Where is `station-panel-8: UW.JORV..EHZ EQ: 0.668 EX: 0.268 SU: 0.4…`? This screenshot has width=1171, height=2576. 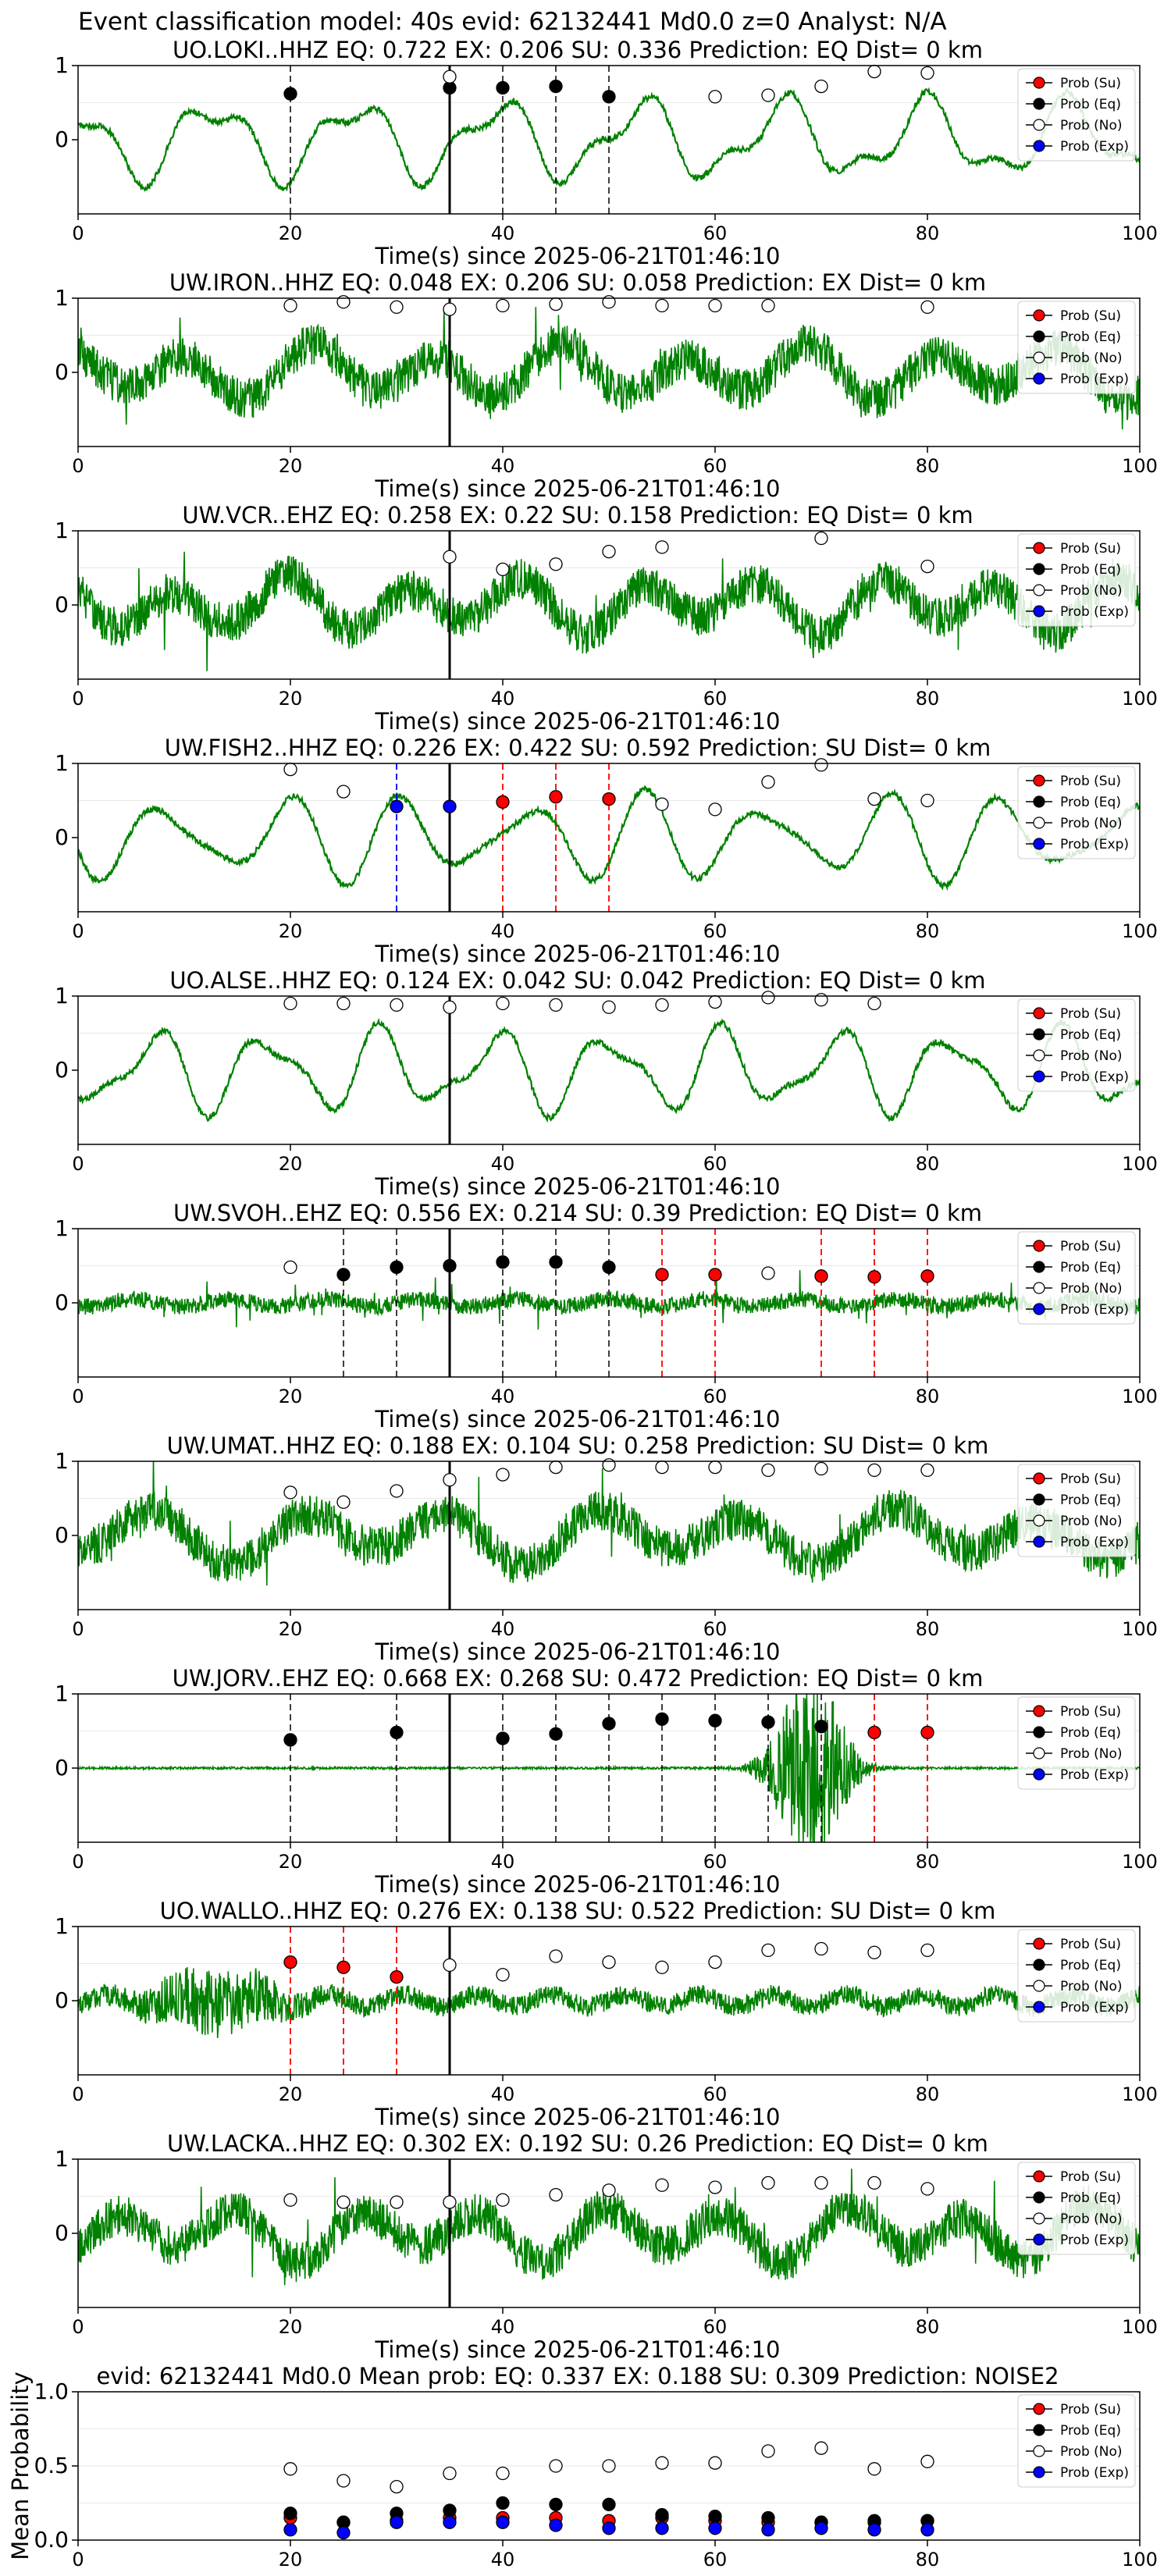 station-panel-8: UW.JORV..EHZ EQ: 0.668 EX: 0.268 SU: 0.4… is located at coordinates (606, 1781).